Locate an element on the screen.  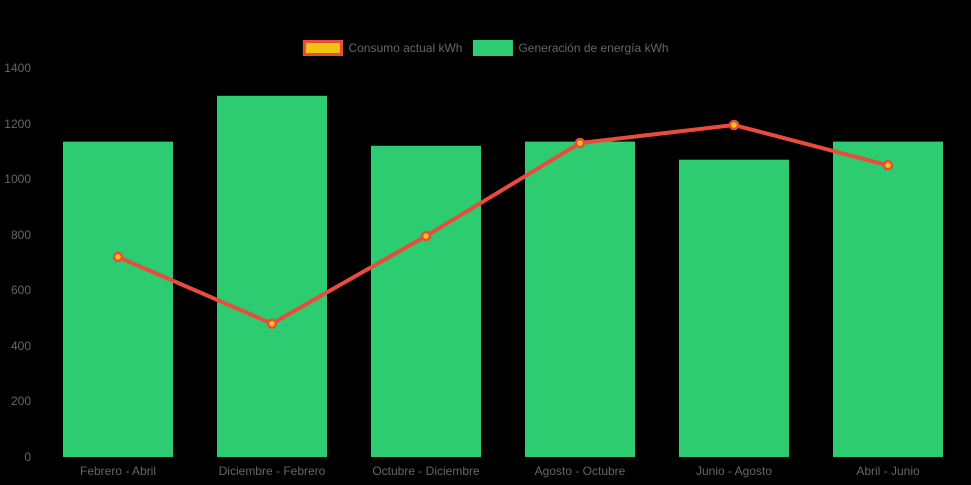
x-axis-label-0: Febrero - Abril is located at coordinates (118, 471).